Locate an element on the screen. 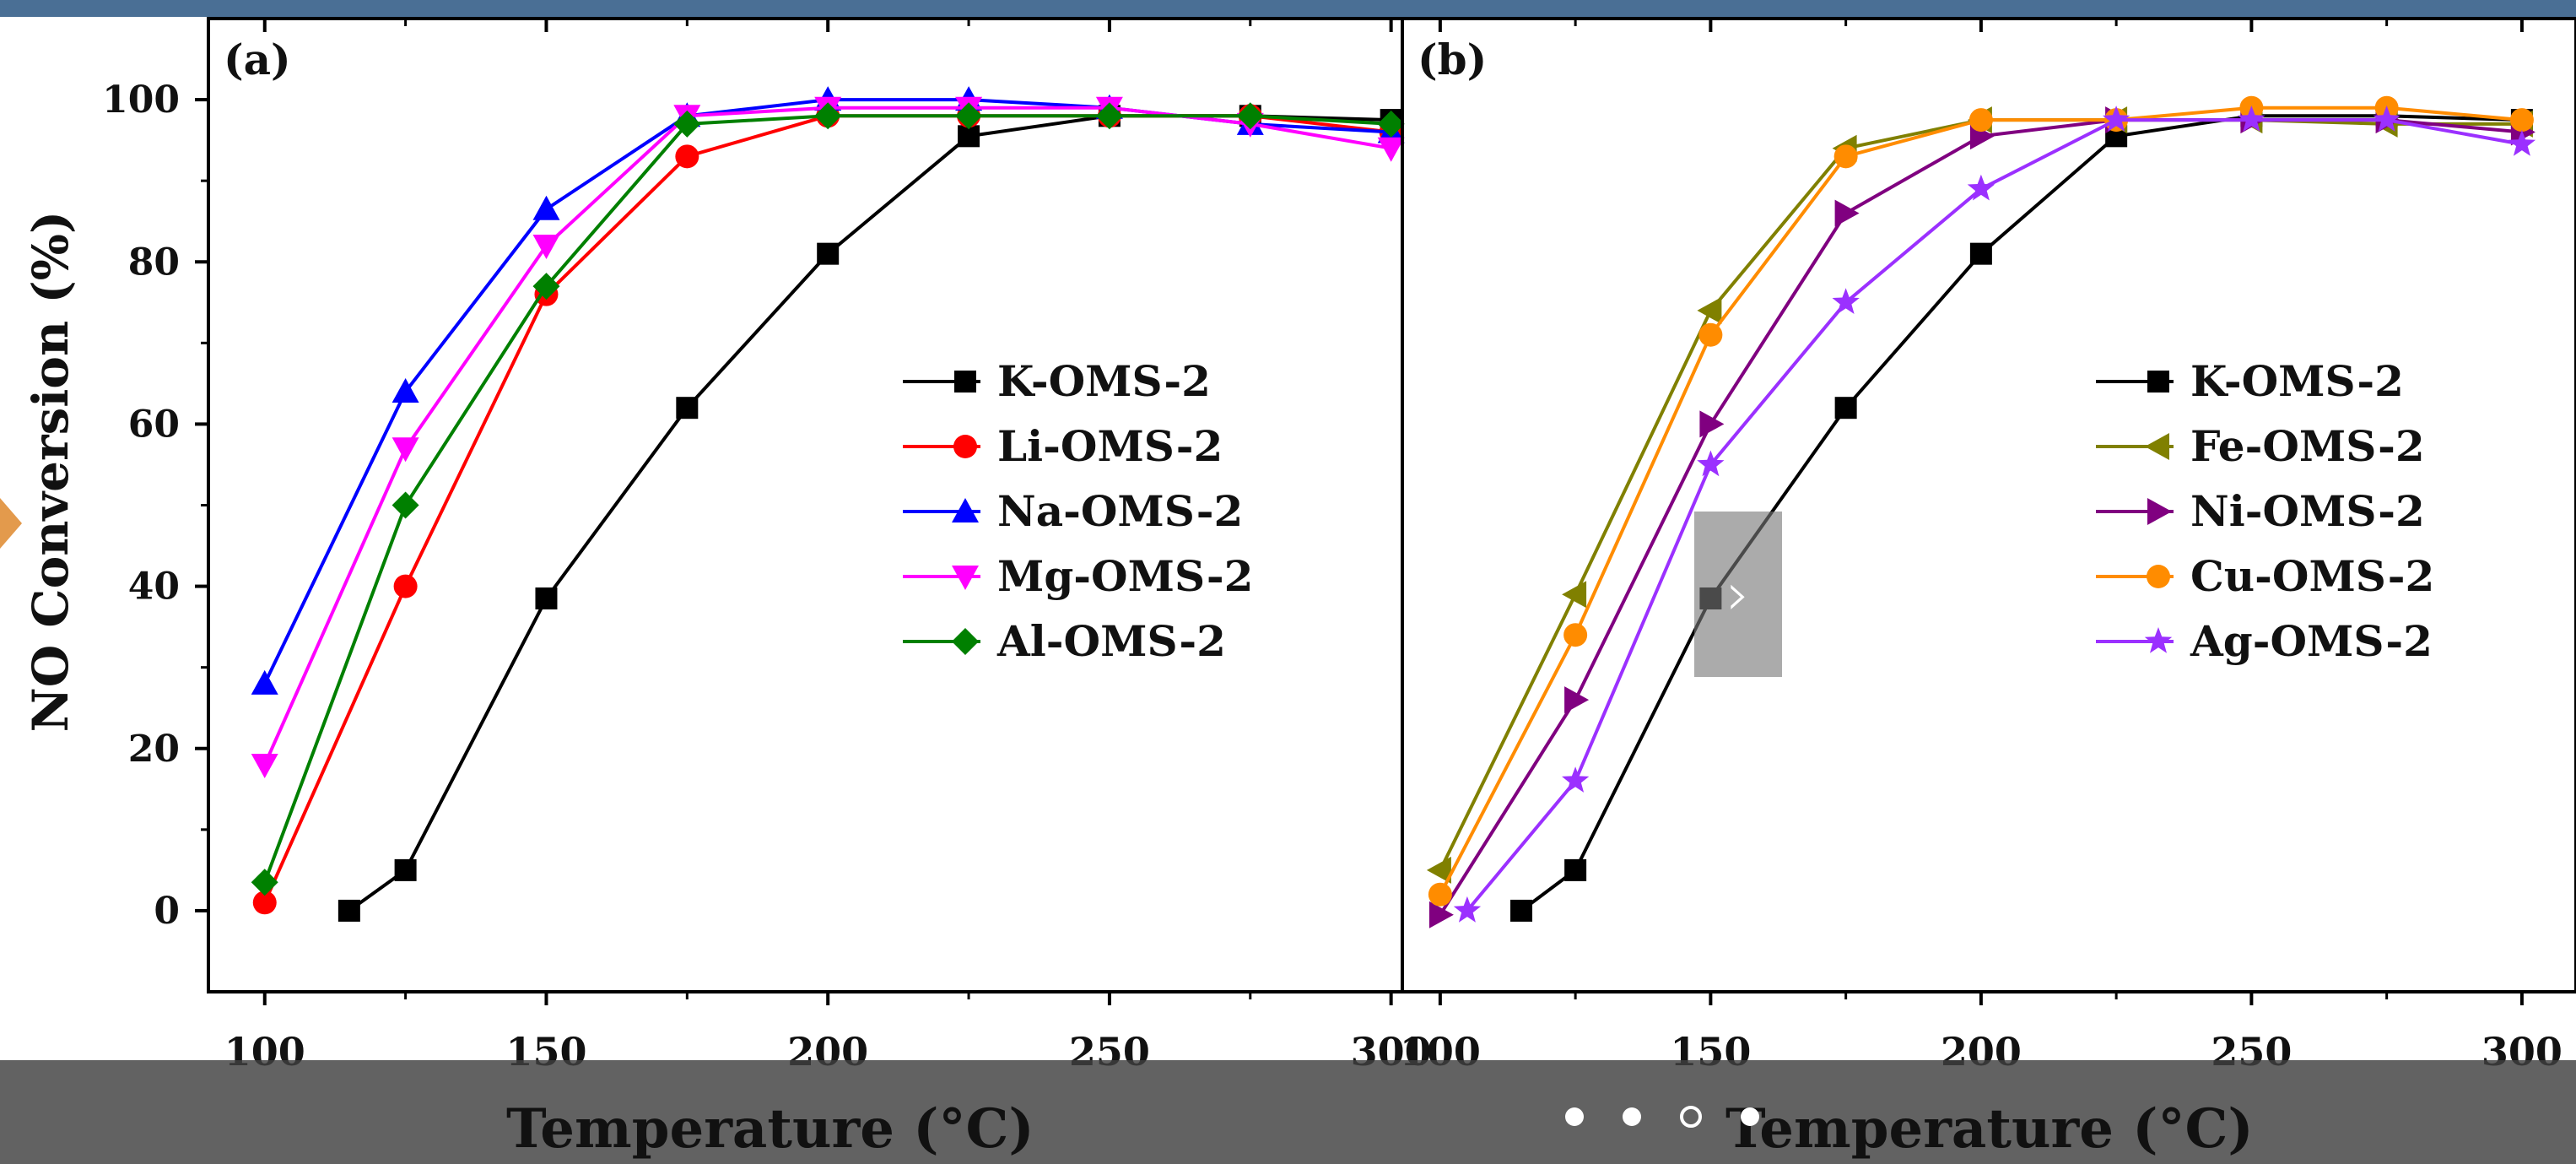 The image size is (2576, 1164). slide-dot-3-active is located at coordinates (1691, 1117).